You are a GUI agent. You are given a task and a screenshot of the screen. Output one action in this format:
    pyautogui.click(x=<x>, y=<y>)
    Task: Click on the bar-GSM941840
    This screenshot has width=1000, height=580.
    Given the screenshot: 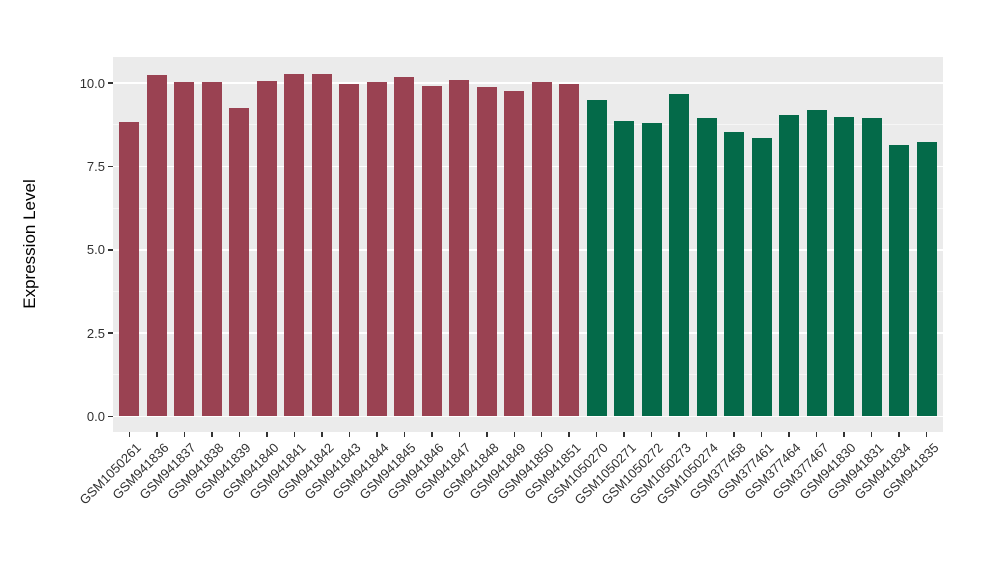 What is the action you would take?
    pyautogui.click(x=266, y=249)
    